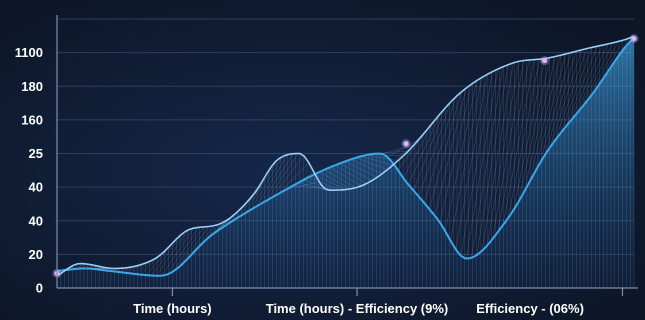  What do you see at coordinates (36, 153) in the screenshot?
I see `y-tick-label: 25` at bounding box center [36, 153].